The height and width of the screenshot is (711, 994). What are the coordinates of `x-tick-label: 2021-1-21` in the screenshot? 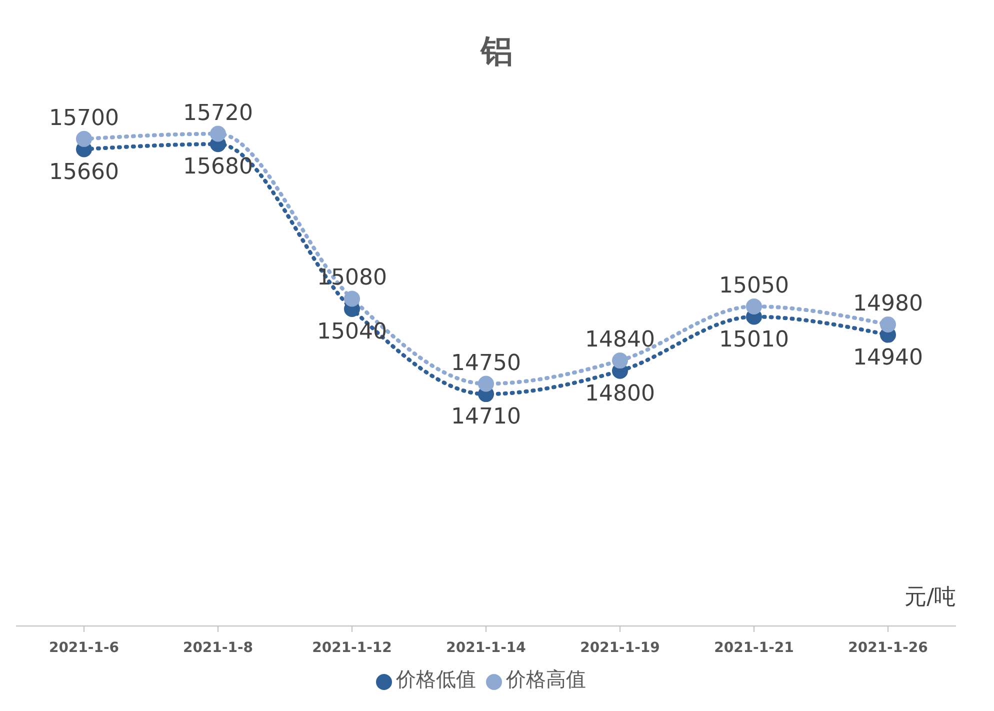 It's located at (754, 648).